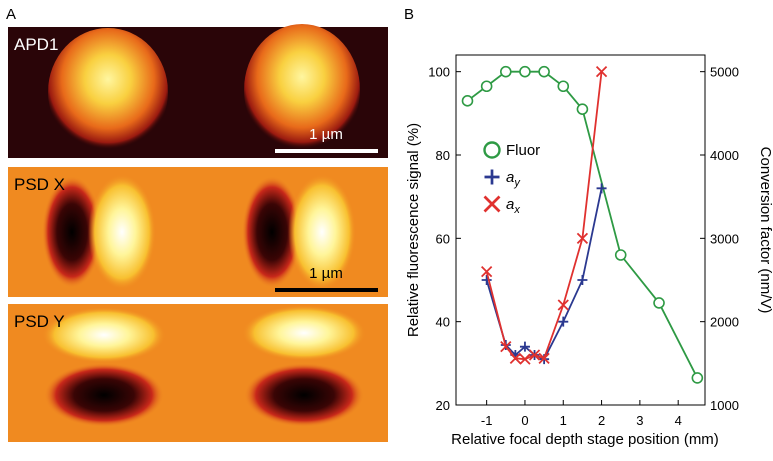 This screenshot has height=461, width=773. I want to click on y2-tick-label: 5000, so click(724, 72).